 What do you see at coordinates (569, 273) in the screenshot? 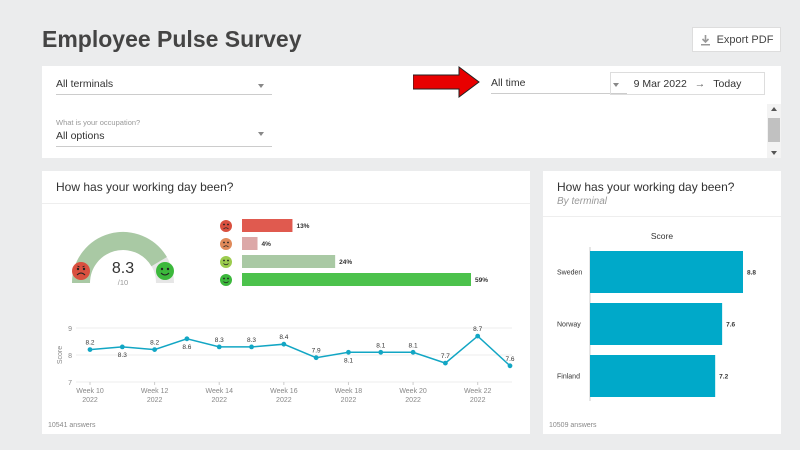
I see `terminal-category-label: Sweden` at bounding box center [569, 273].